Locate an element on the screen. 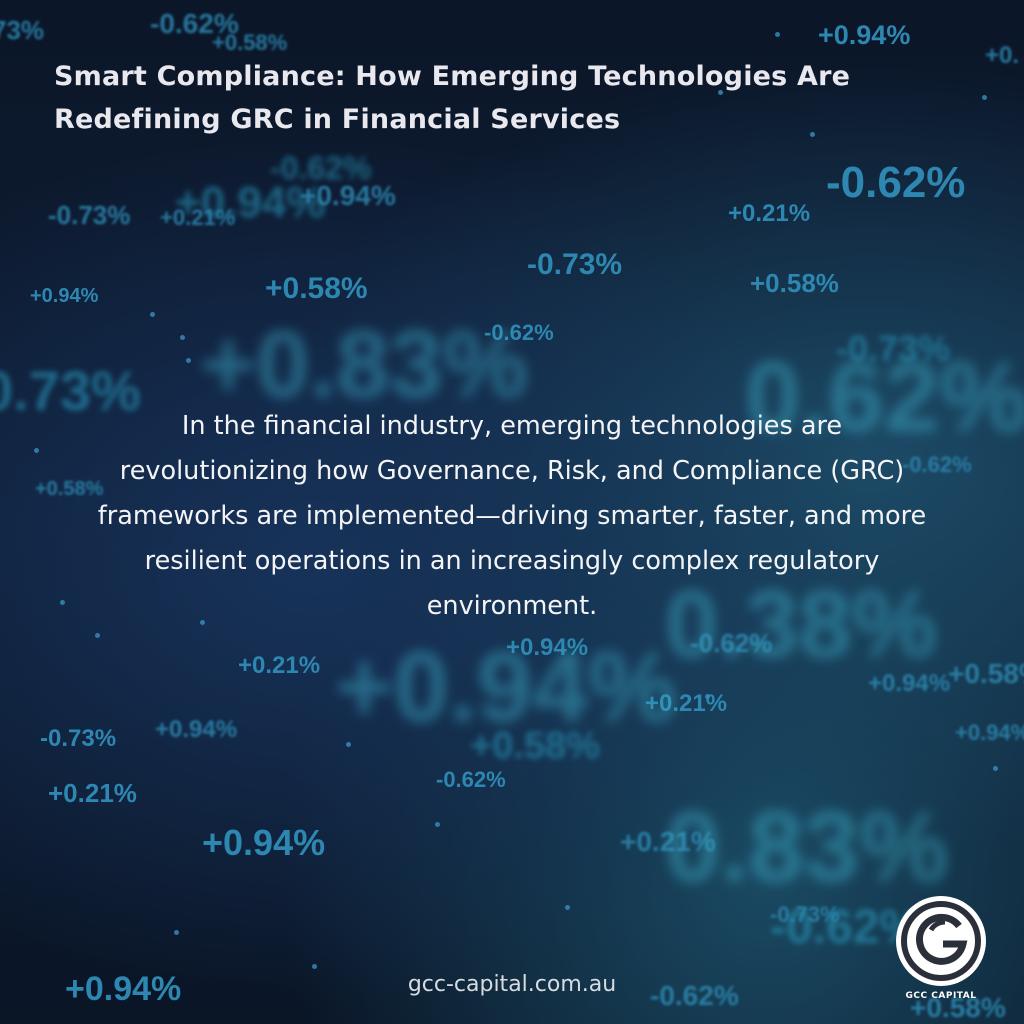 The width and height of the screenshot is (1024, 1024). company-logo: GCC CAPITAL is located at coordinates (941, 947).